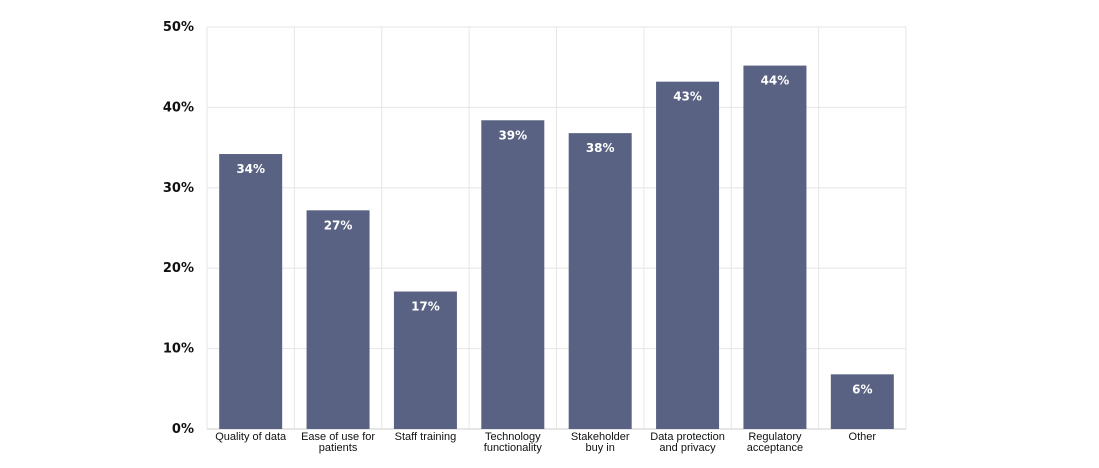  I want to click on y-tick-label: 20%, so click(178, 268).